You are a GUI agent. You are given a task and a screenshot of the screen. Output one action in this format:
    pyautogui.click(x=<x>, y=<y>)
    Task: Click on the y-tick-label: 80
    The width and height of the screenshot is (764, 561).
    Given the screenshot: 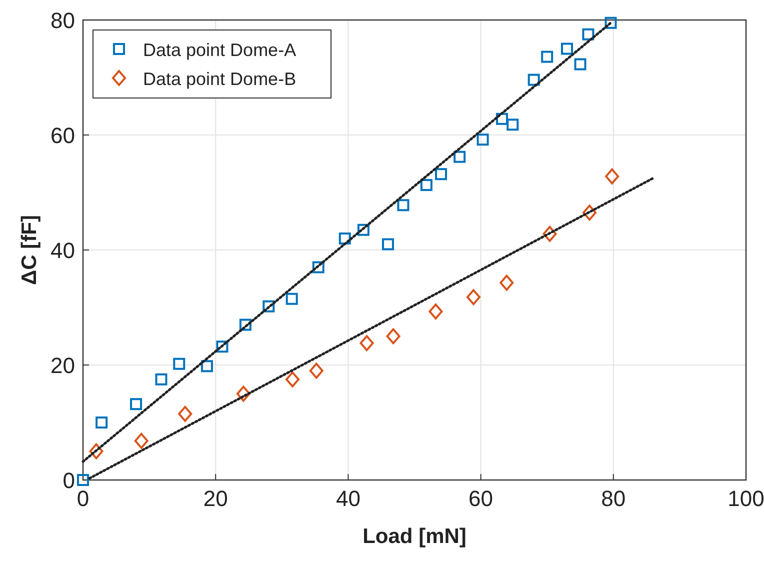 What is the action you would take?
    pyautogui.click(x=62, y=20)
    